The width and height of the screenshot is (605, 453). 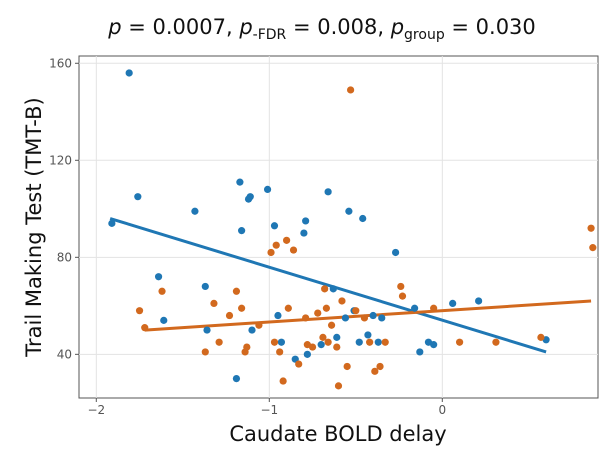 I want to click on x-axis-title: Caudate BOLD delay, so click(x=337, y=434).